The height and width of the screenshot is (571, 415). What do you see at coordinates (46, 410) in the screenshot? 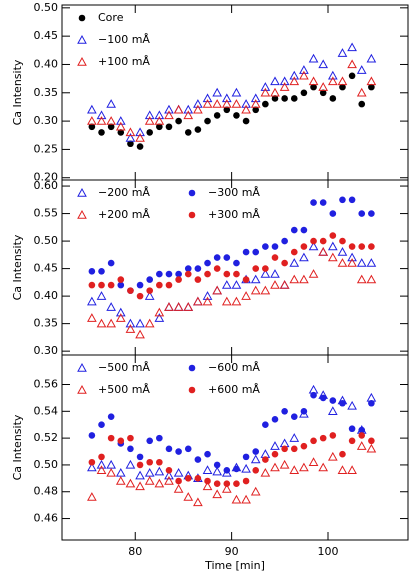
I see `y-tick-label: 0.54` at bounding box center [46, 410].